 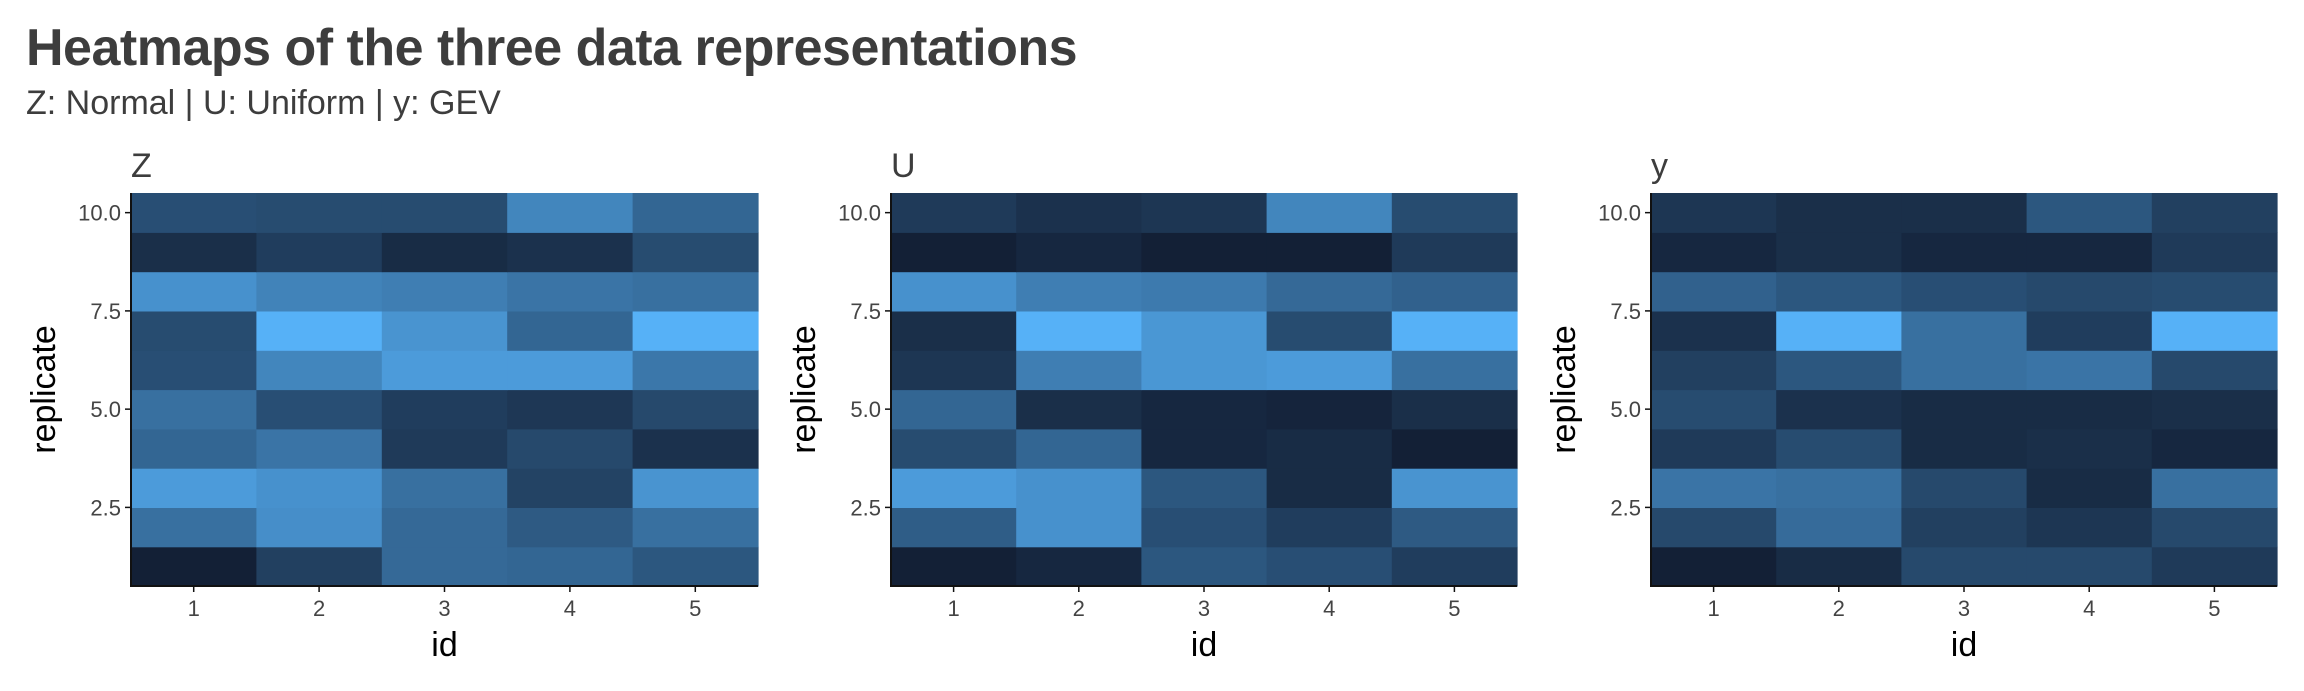 What do you see at coordinates (141, 166) in the screenshot?
I see `panel-title: Z` at bounding box center [141, 166].